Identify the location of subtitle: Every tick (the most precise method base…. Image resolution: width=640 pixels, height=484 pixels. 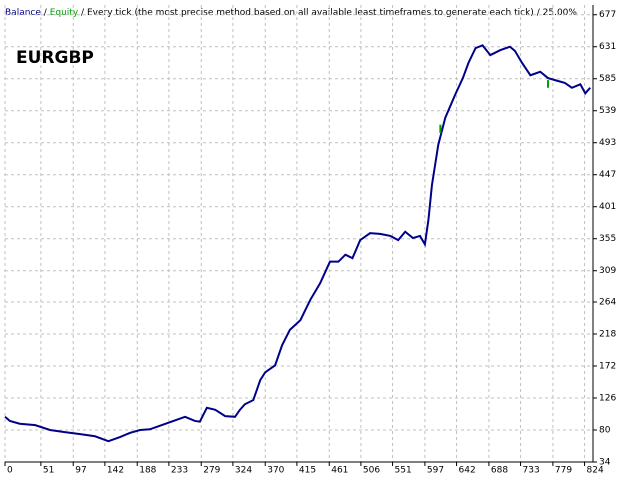
(310, 13).